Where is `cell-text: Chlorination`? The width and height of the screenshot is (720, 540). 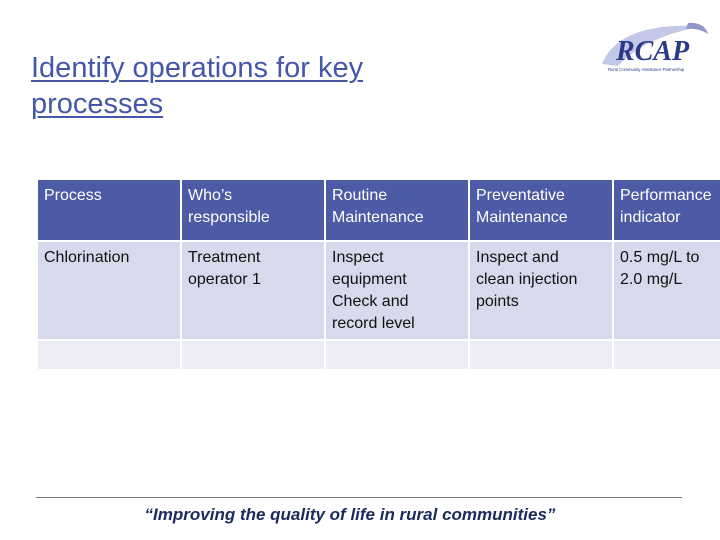 cell-text: Chlorination is located at coordinates (87, 257).